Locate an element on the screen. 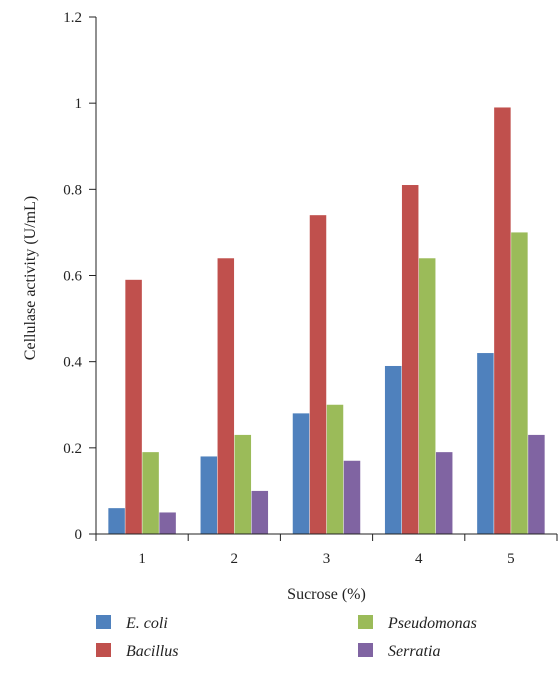 This screenshot has width=558, height=674. y-axis-title: Cellulase activity (U/mL) is located at coordinates (30, 278).